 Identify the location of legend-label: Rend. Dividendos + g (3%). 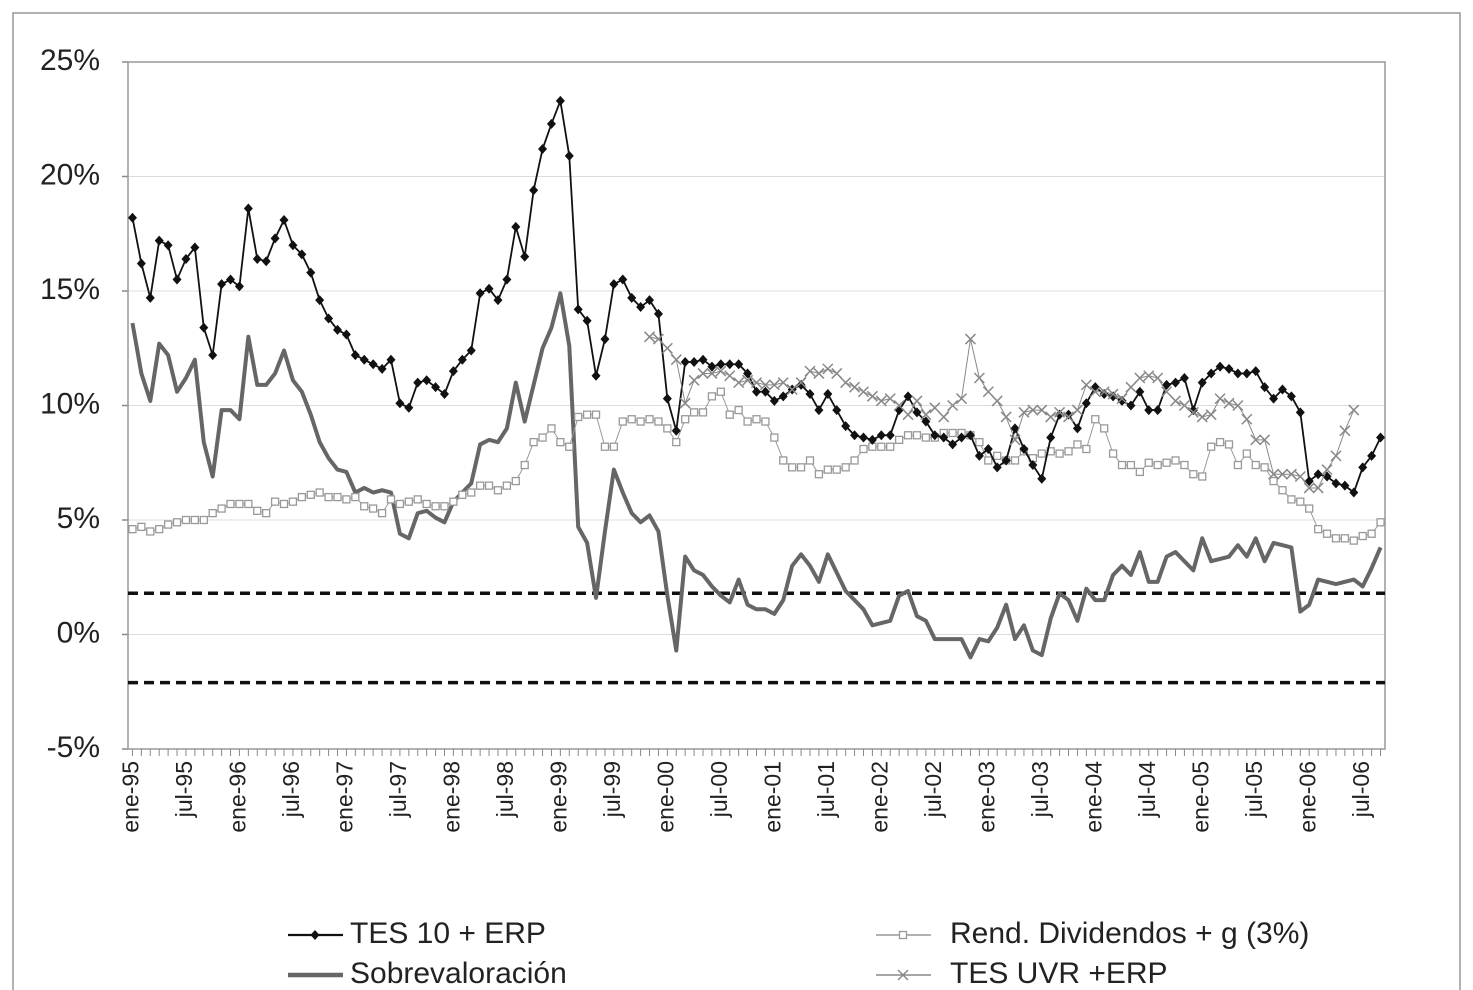
(1129, 933).